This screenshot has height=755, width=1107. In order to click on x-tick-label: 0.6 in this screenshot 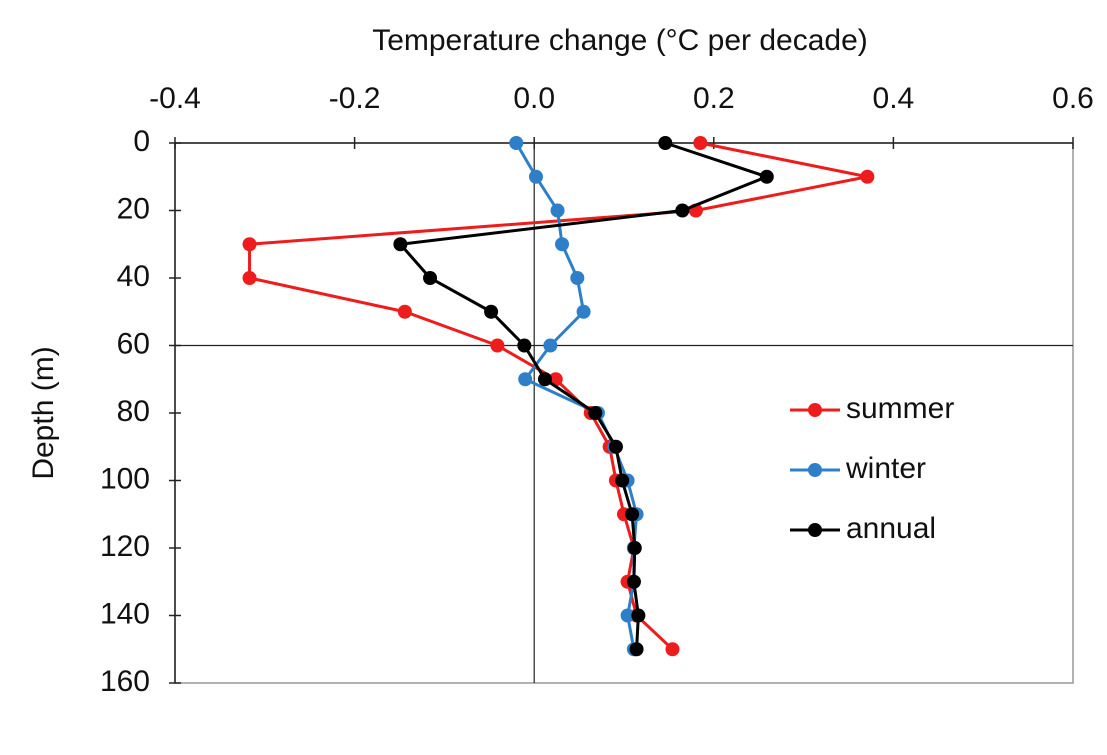, I will do `click(1073, 98)`.